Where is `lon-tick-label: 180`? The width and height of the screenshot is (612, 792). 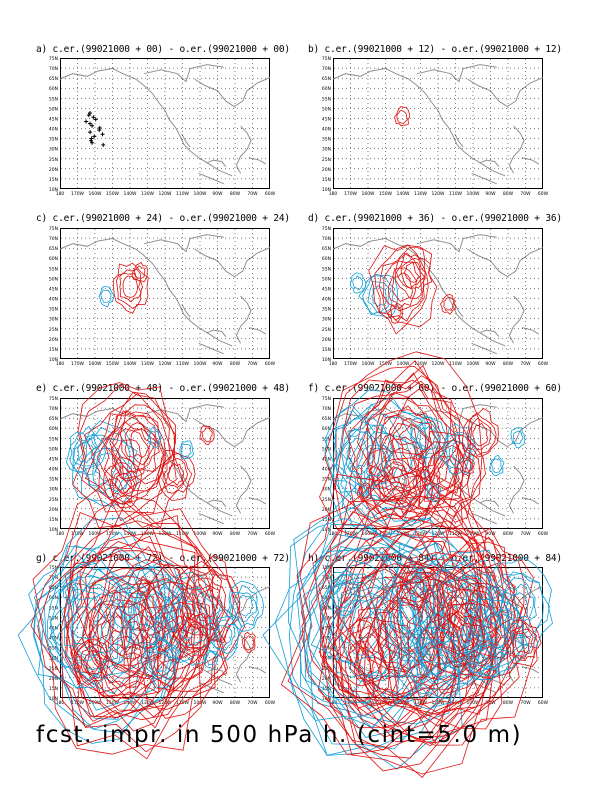
lon-tick-label: 180 is located at coordinates (60, 364).